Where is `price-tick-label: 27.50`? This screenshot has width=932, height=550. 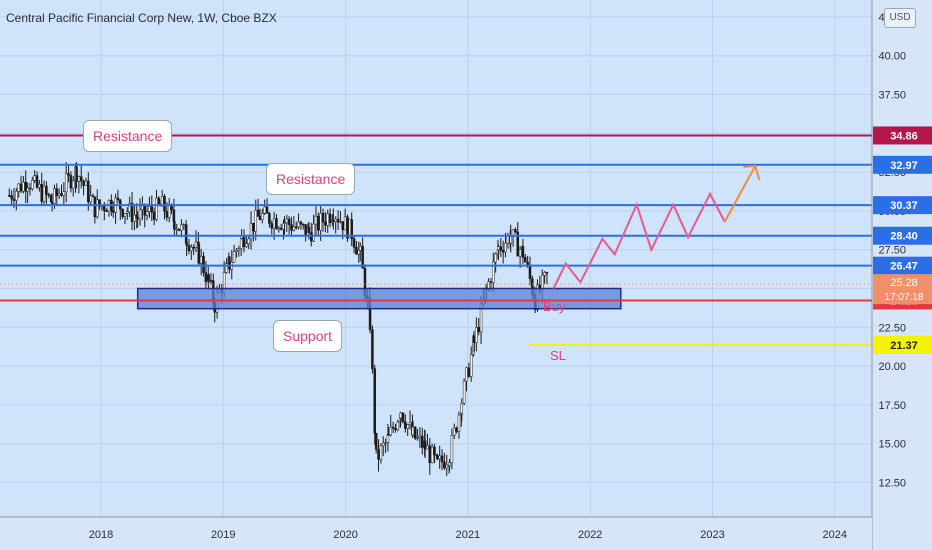
price-tick-label: 27.50 is located at coordinates (892, 251).